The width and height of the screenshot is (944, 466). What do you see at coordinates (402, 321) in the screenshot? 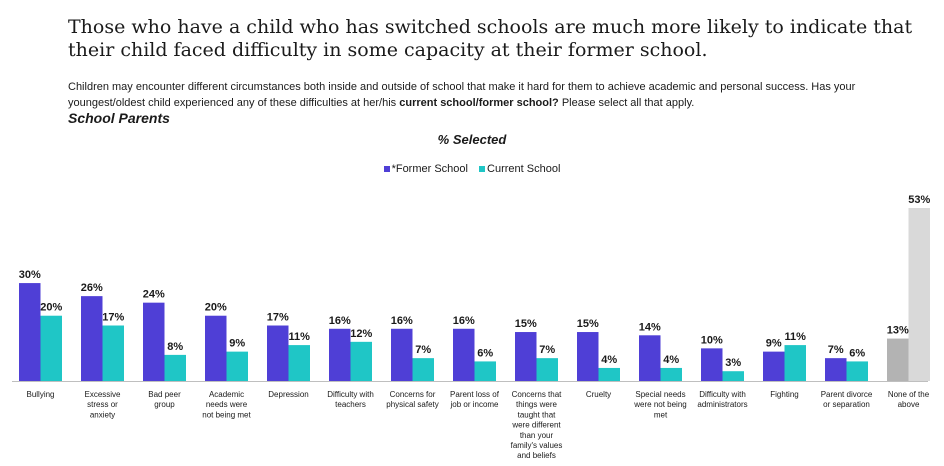
I see `value-label-former-concerns-for-physical-safety: 16%` at bounding box center [402, 321].